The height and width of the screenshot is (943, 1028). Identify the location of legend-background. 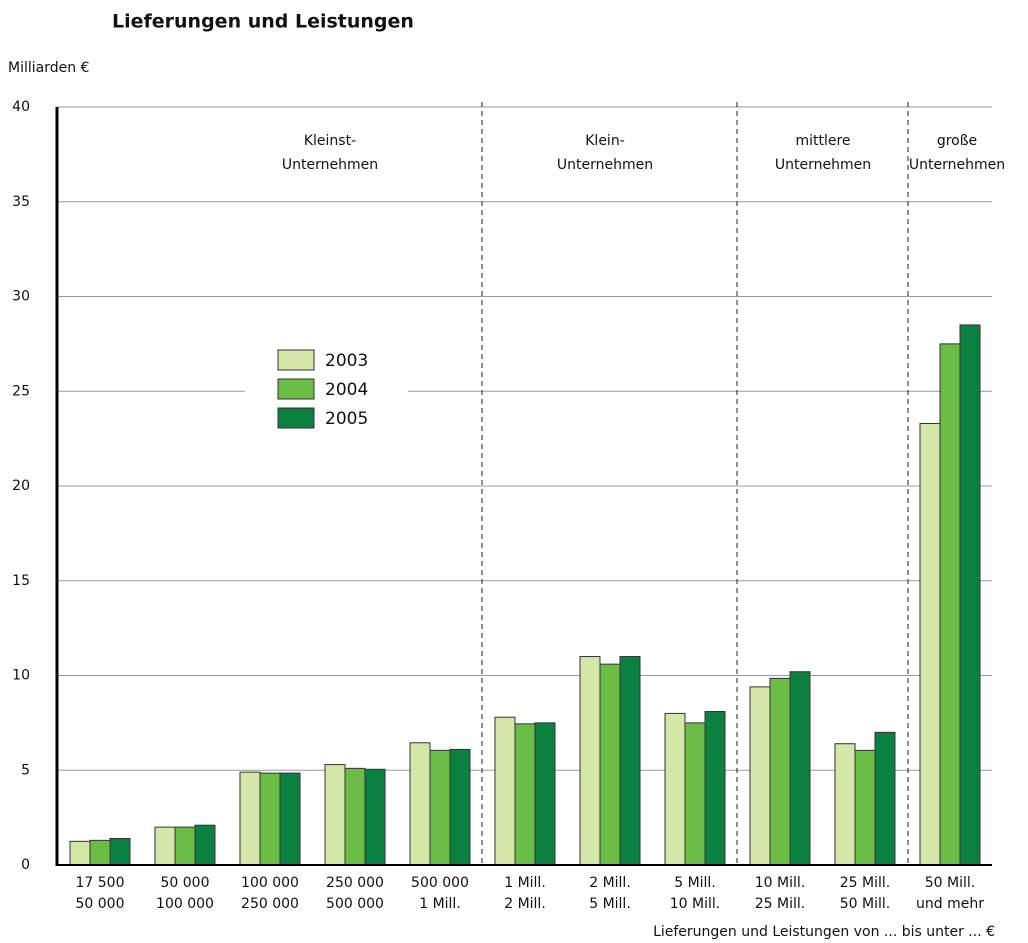
(326, 385).